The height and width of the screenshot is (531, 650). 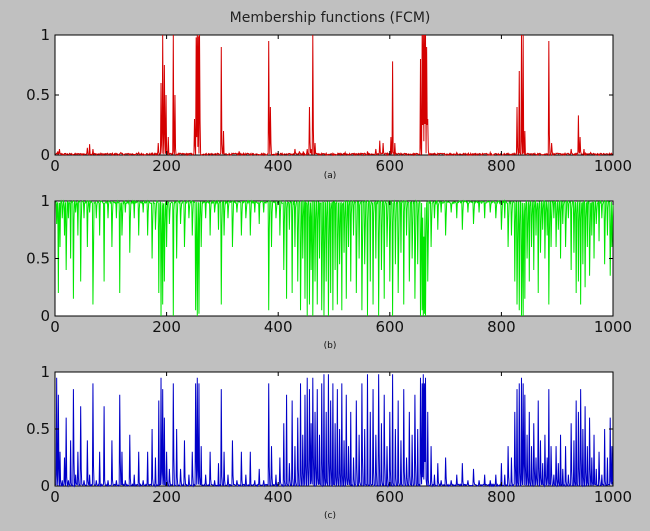 I want to click on y-tick-label-b: 0.5, so click(x=38, y=259).